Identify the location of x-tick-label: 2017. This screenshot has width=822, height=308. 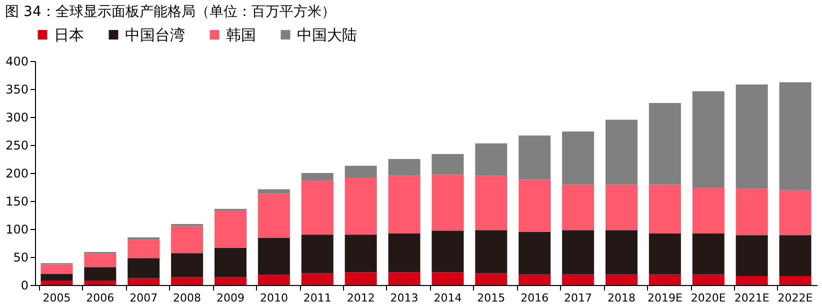
(578, 298).